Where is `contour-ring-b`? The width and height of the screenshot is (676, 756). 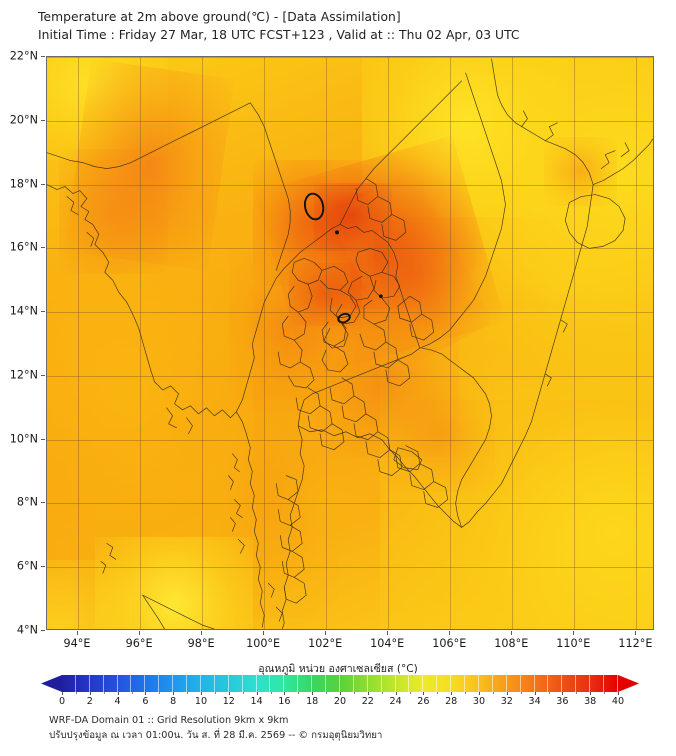 contour-ring-b is located at coordinates (344, 318).